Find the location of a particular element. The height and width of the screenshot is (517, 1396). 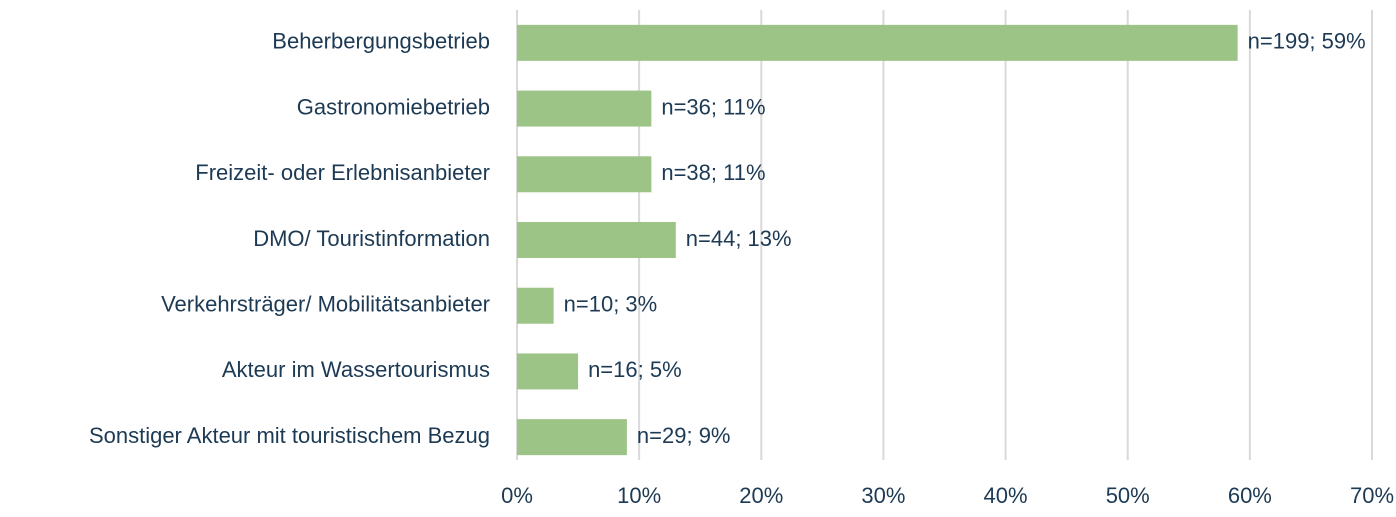

x-tick-label: 10% is located at coordinates (639, 495).